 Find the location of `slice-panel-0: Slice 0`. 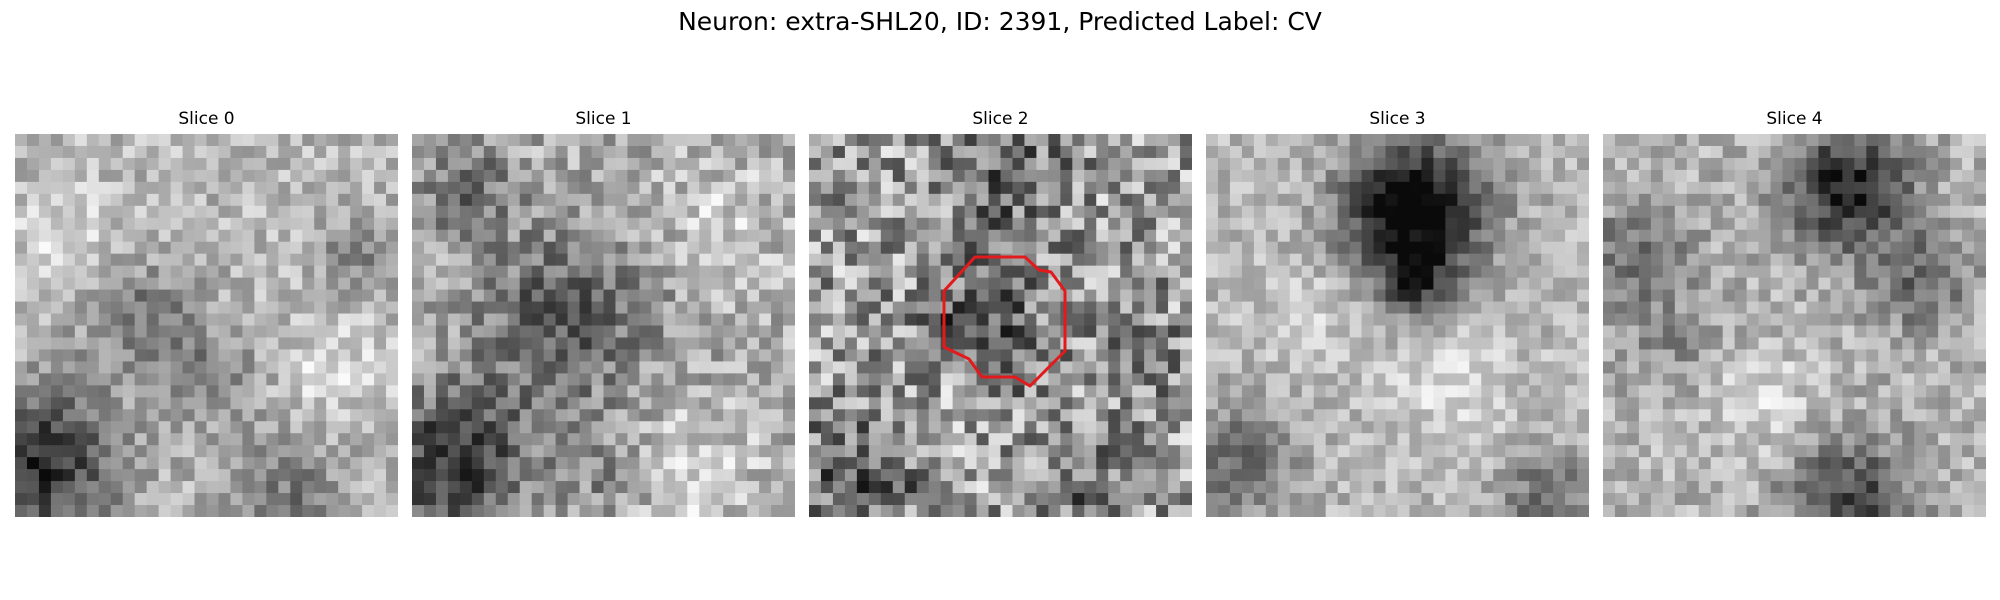

slice-panel-0: Slice 0 is located at coordinates (206, 311).